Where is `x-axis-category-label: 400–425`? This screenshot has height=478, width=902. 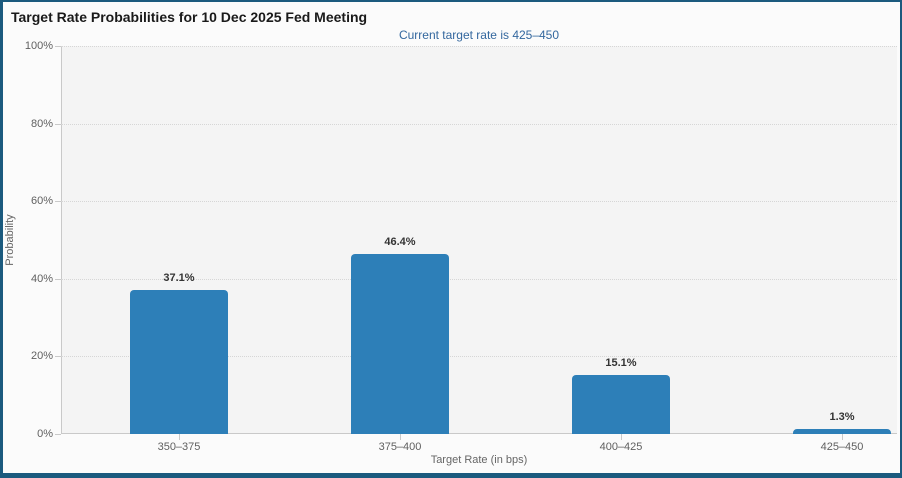 x-axis-category-label: 400–425 is located at coordinates (621, 447).